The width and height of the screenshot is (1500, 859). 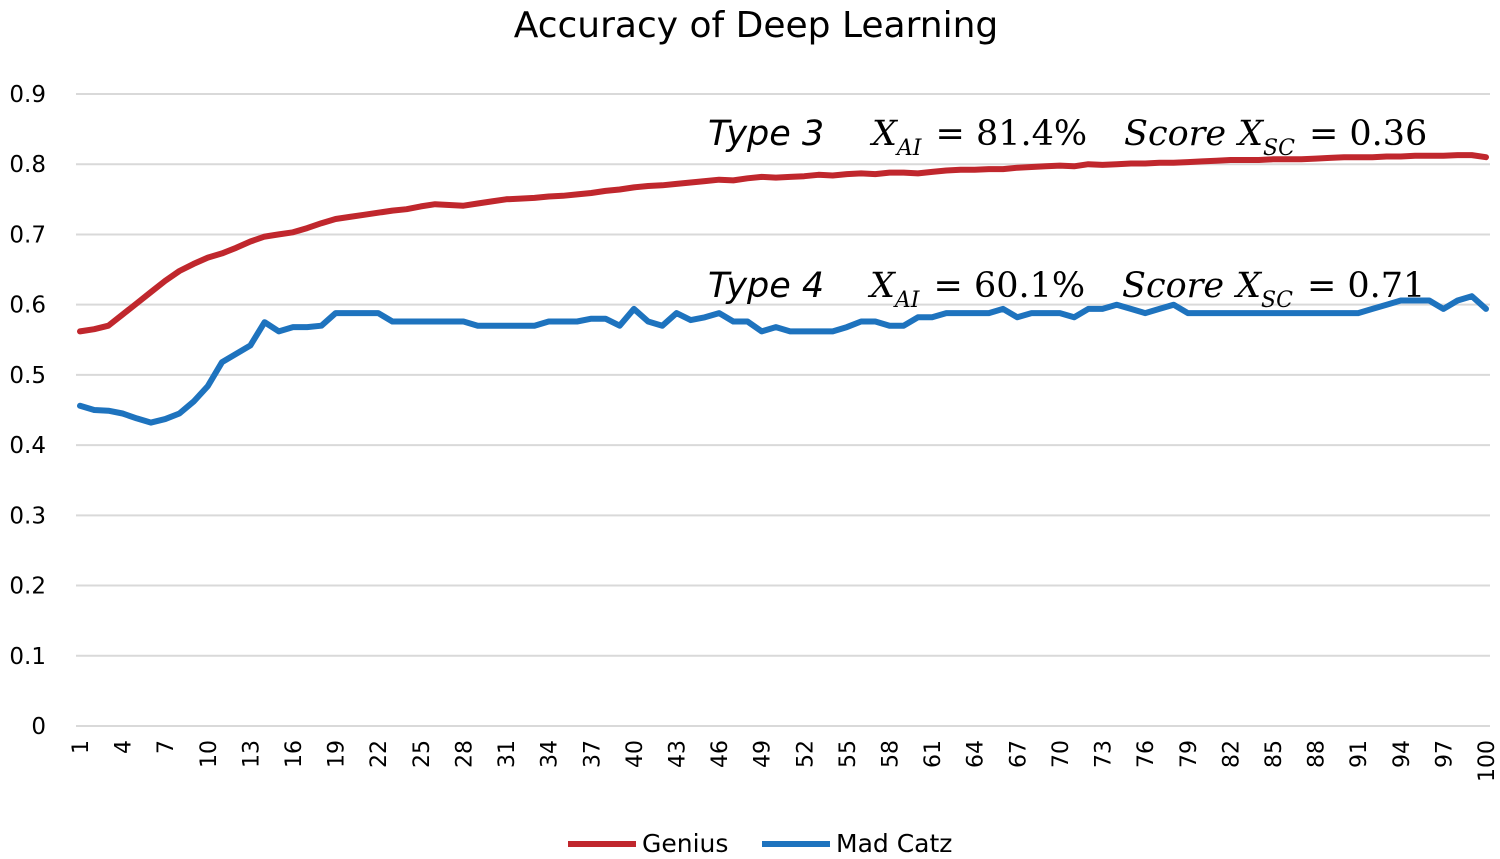 What do you see at coordinates (27, 376) in the screenshot?
I see `y-tick-label: 0.5` at bounding box center [27, 376].